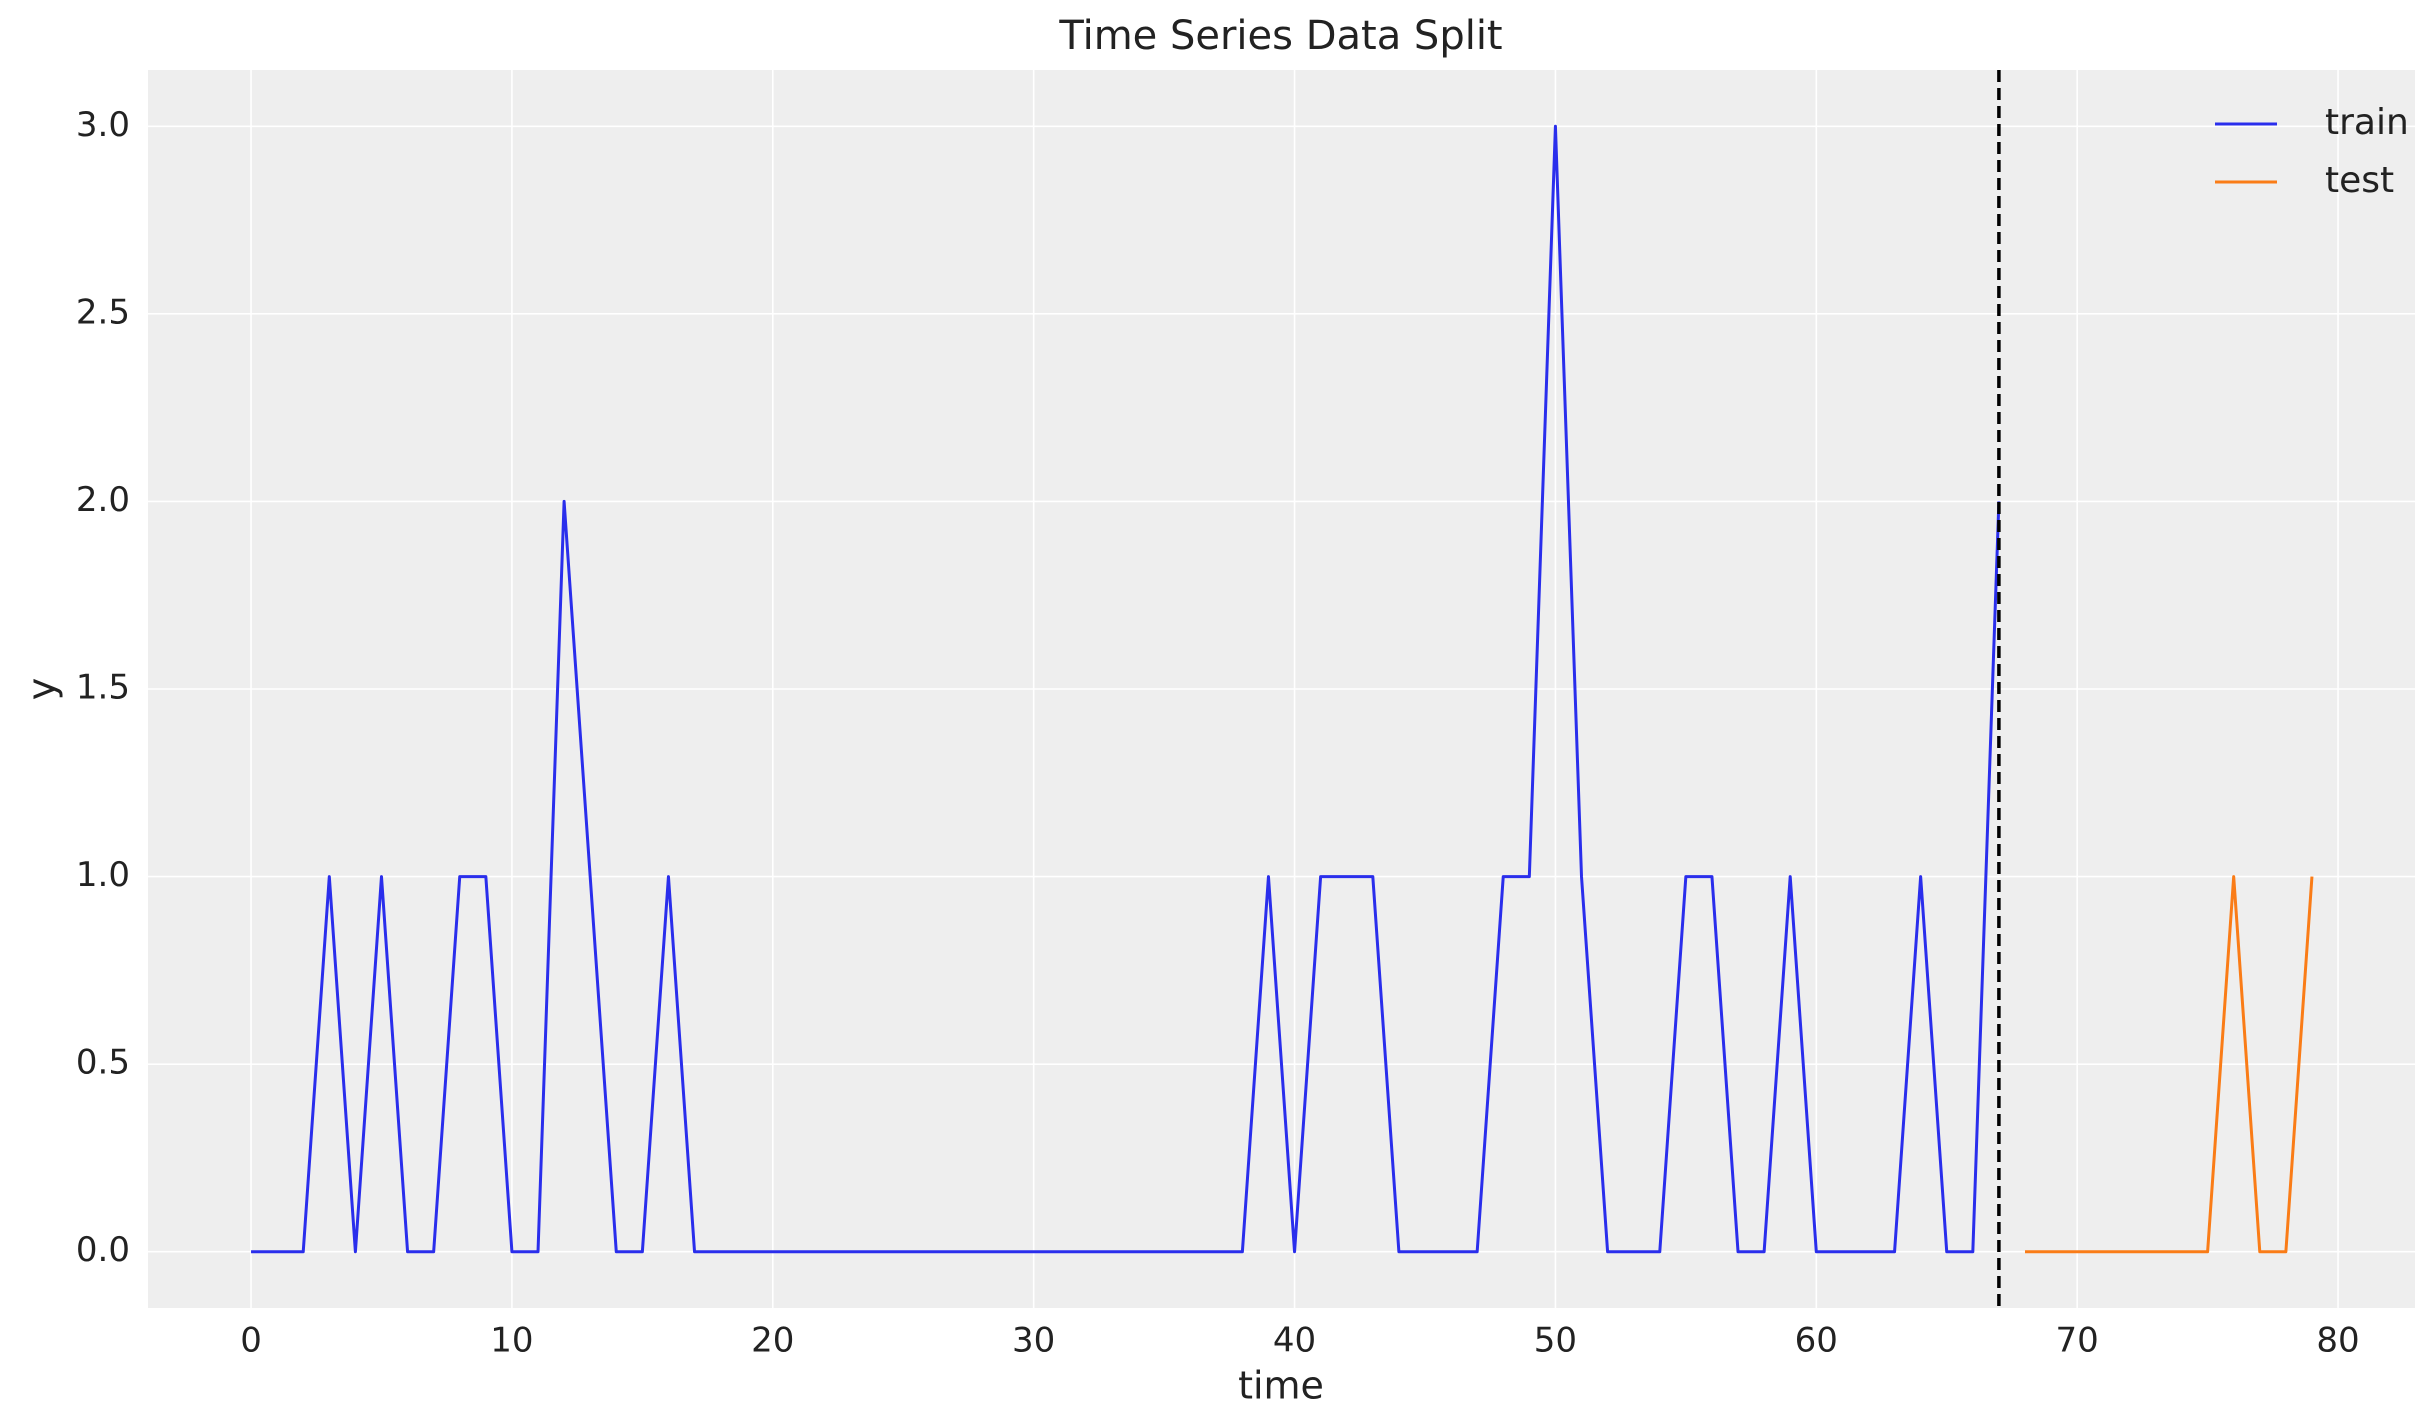  I want to click on y-tick-label: 2.5, so click(103, 312).